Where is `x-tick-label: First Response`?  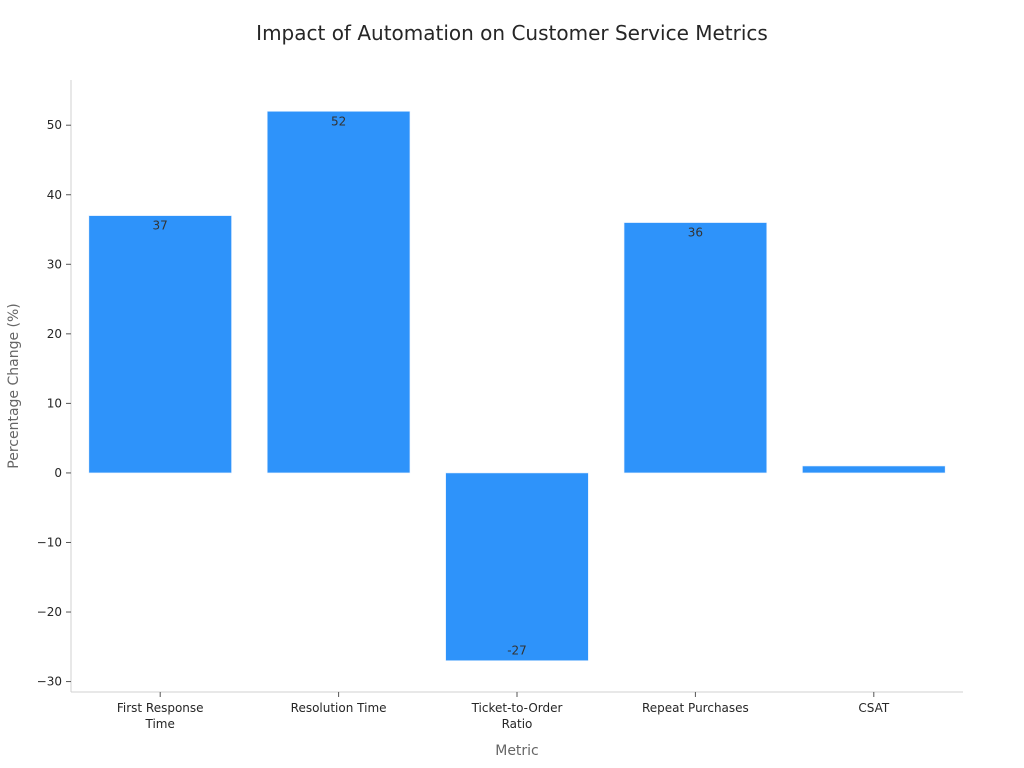 x-tick-label: First Response is located at coordinates (160, 708).